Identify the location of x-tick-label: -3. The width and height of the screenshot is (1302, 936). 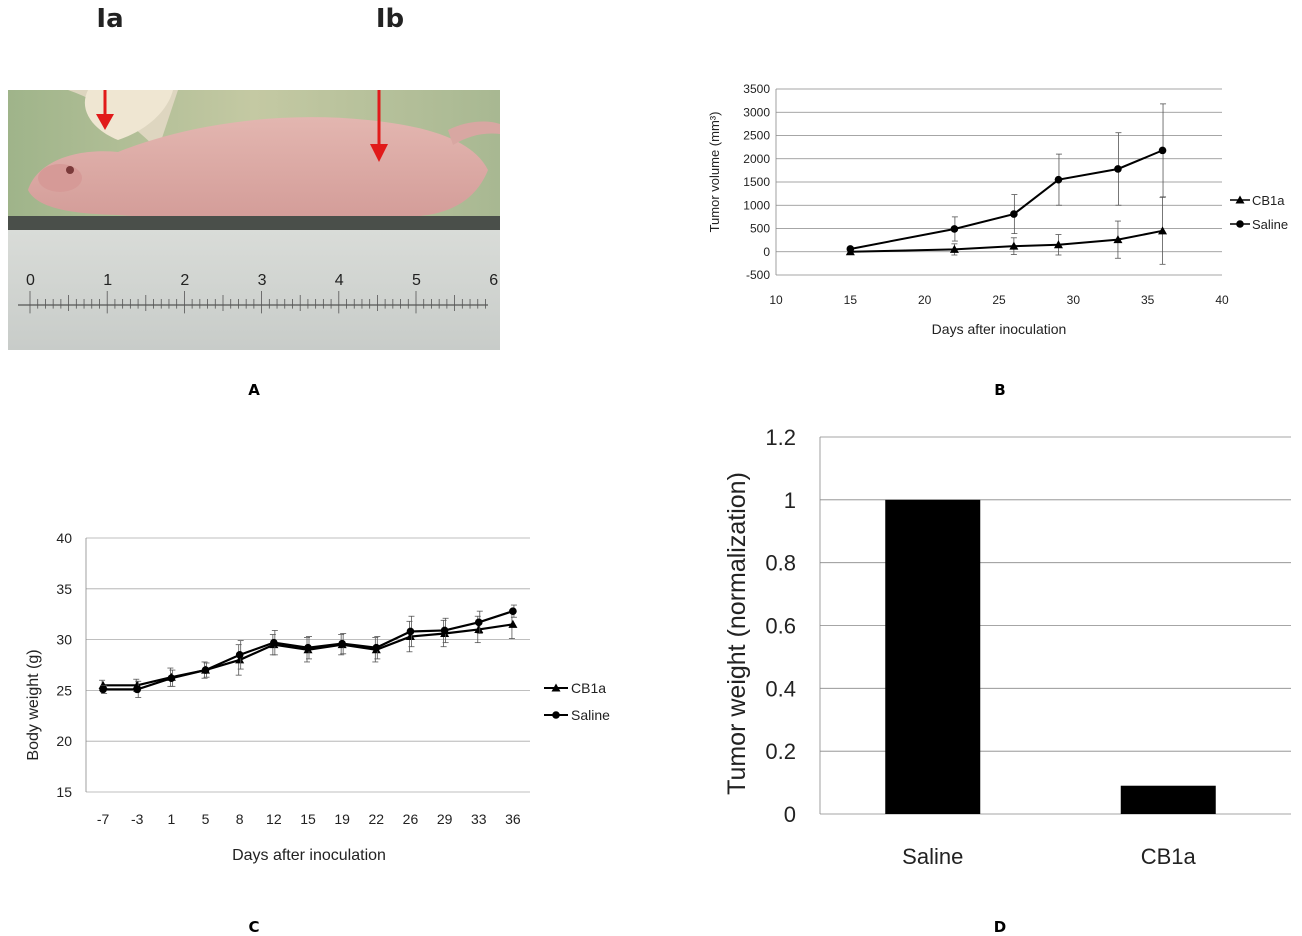
(137, 819).